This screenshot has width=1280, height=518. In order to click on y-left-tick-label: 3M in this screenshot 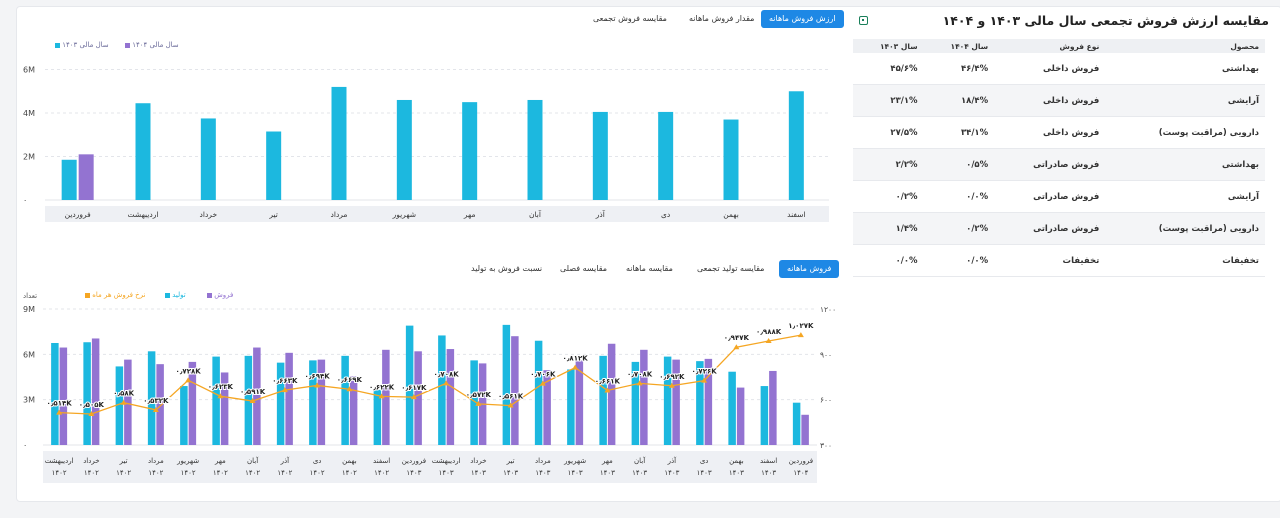, I will do `click(29, 400)`.